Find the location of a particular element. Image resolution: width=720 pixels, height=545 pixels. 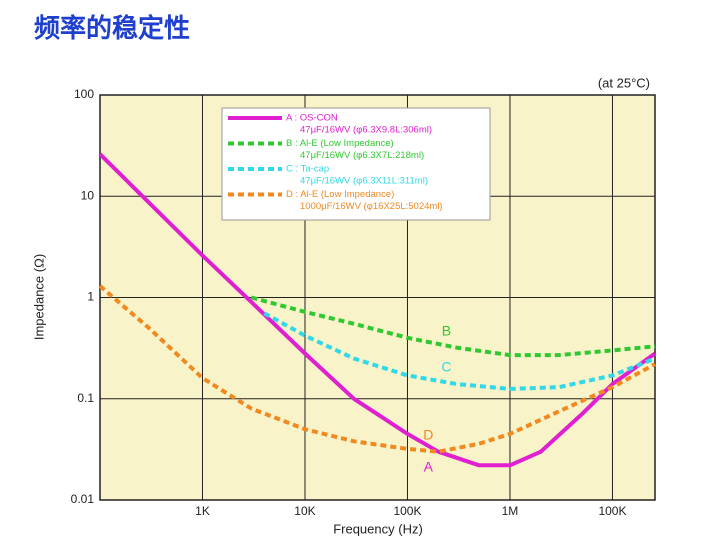

x-tick-label: 1K is located at coordinates (202, 511).